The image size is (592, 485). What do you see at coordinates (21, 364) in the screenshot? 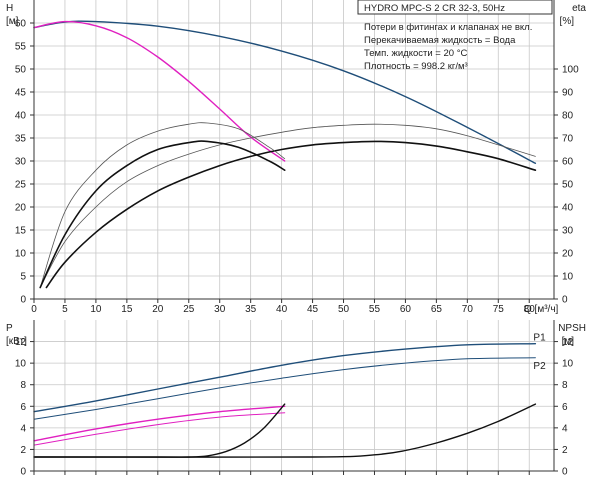
I see `power-left-tick-label: 10` at bounding box center [21, 364].